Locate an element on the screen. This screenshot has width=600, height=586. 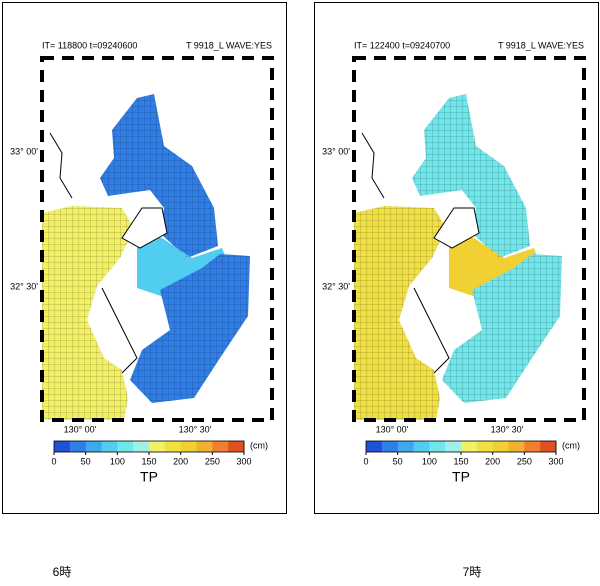
header-left: IT= 118800 t=09240600 is located at coordinates (89, 45).